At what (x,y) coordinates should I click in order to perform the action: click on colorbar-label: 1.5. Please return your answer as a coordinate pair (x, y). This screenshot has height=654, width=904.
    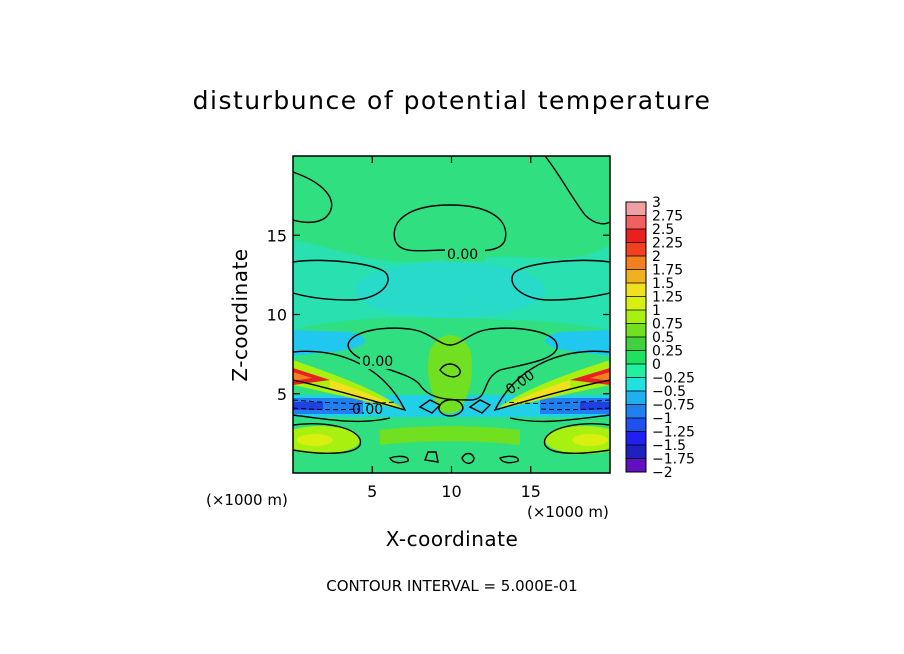
    Looking at the image, I should click on (663, 284).